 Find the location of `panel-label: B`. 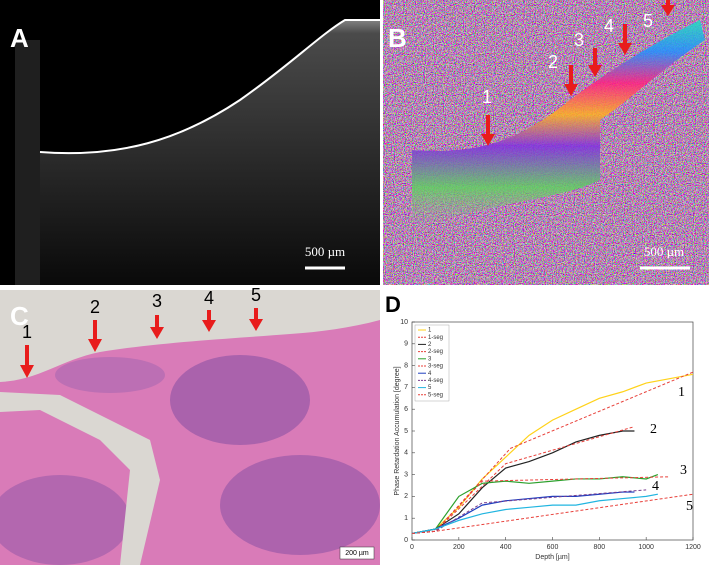

panel-label: B is located at coordinates (397, 38).